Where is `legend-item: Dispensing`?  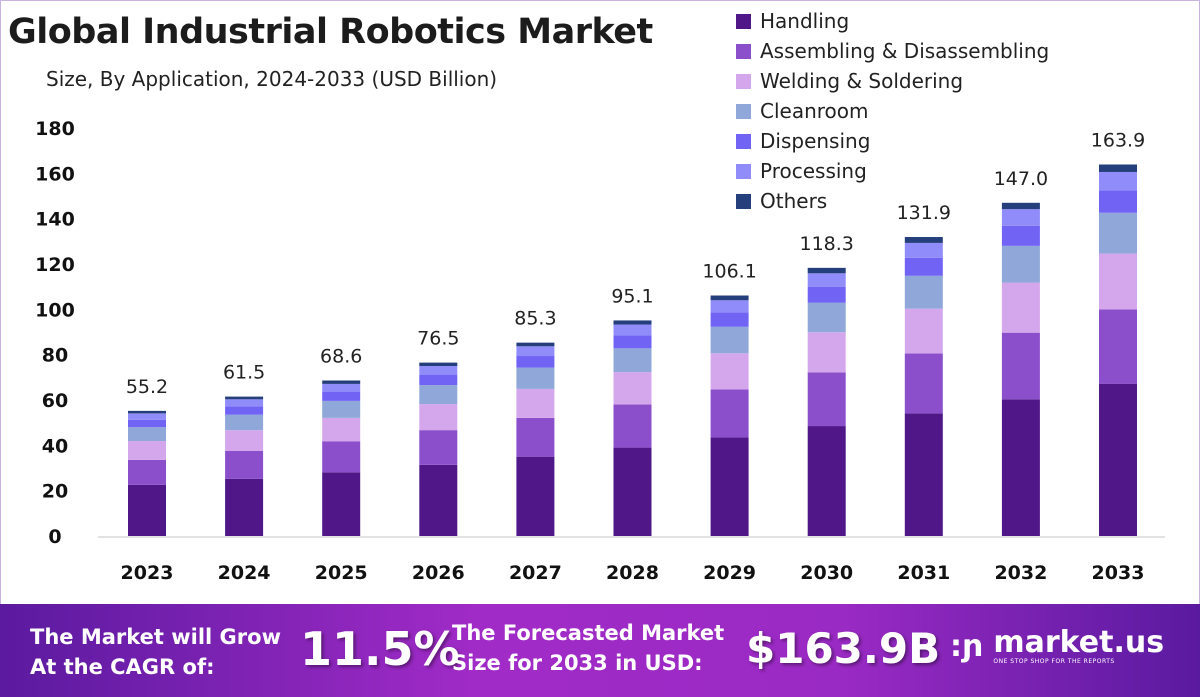 legend-item: Dispensing is located at coordinates (892, 141).